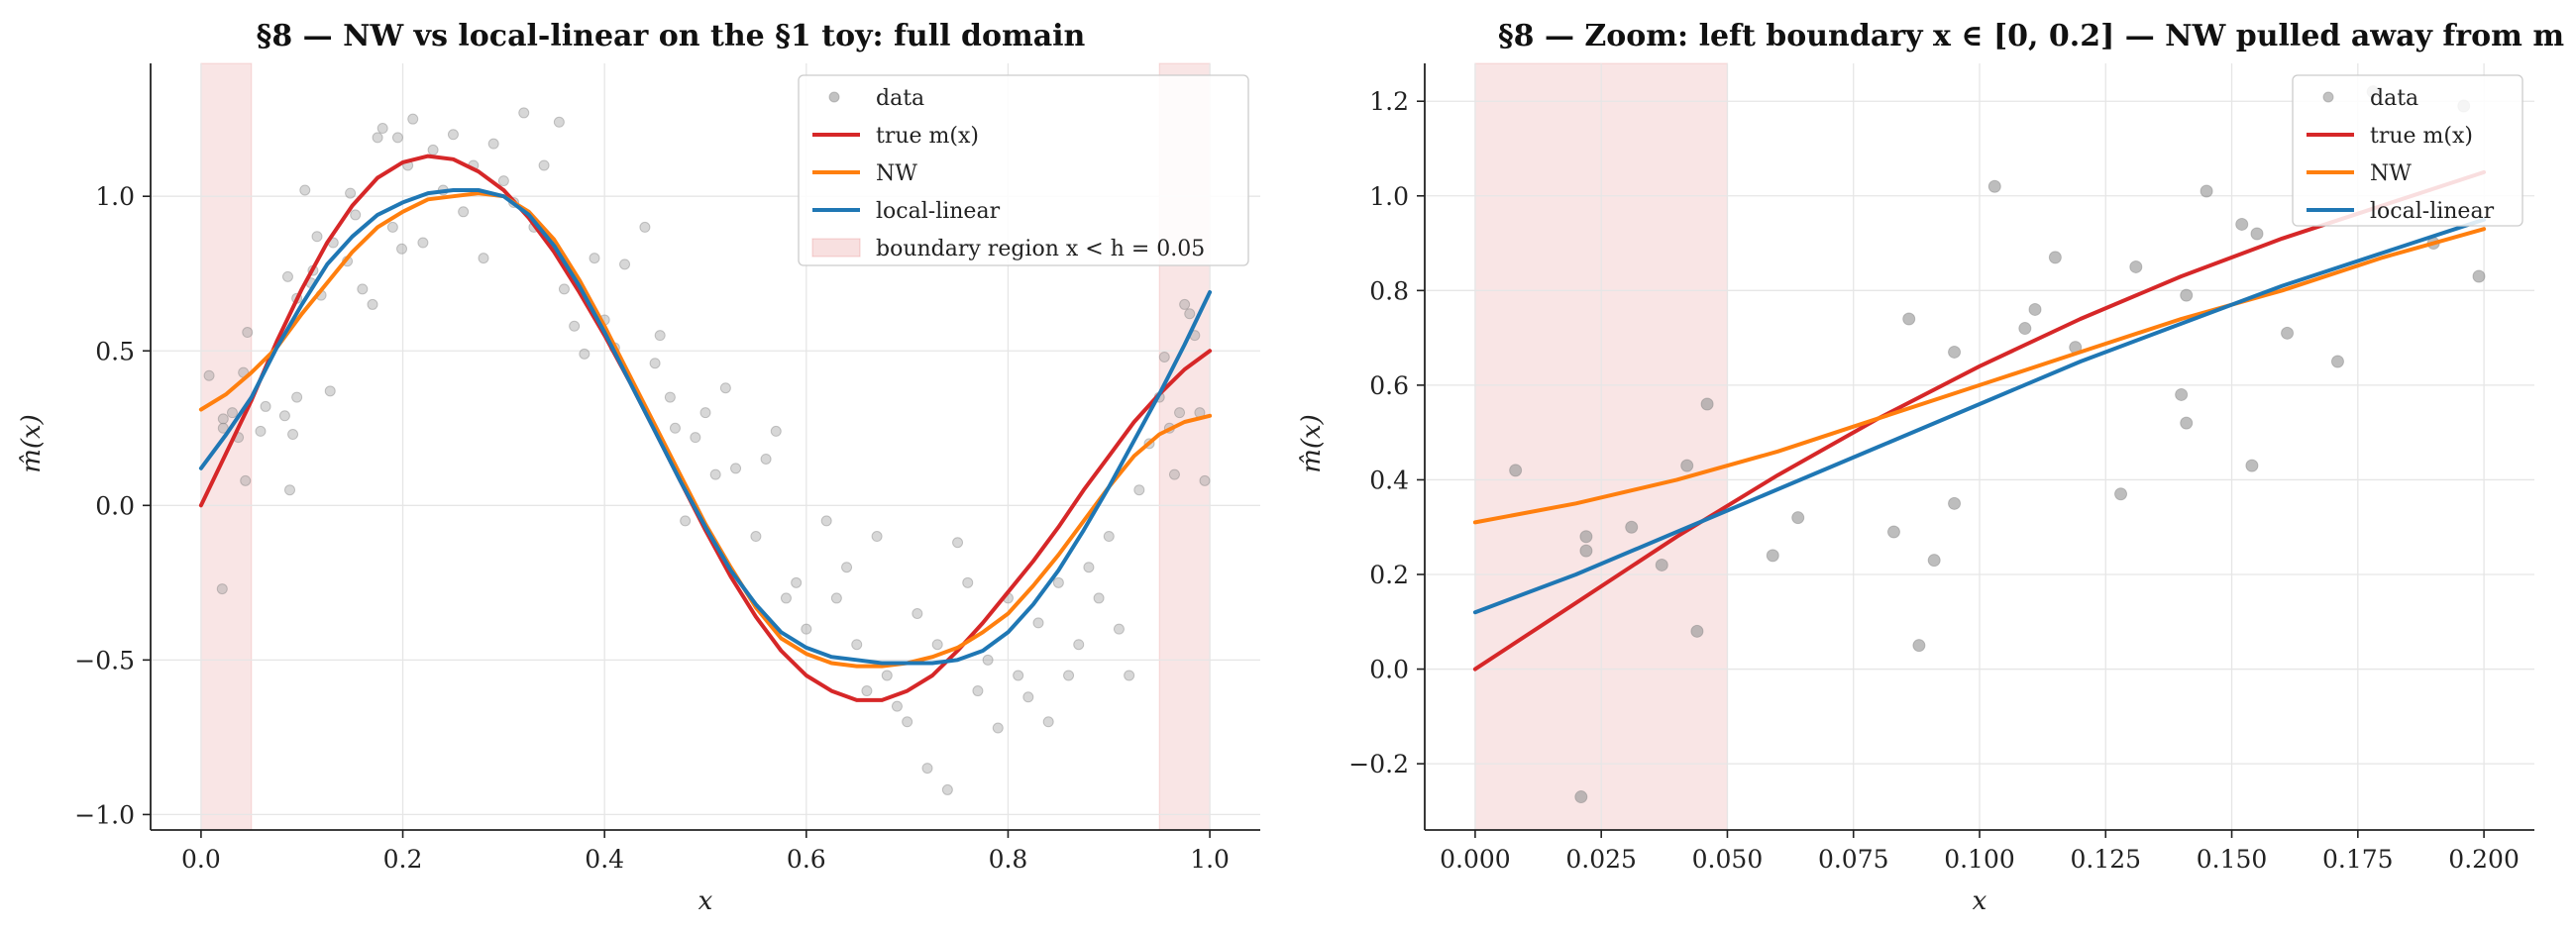 The width and height of the screenshot is (2576, 933). I want to click on y-axis-label: m̂(x), so click(1312, 443).